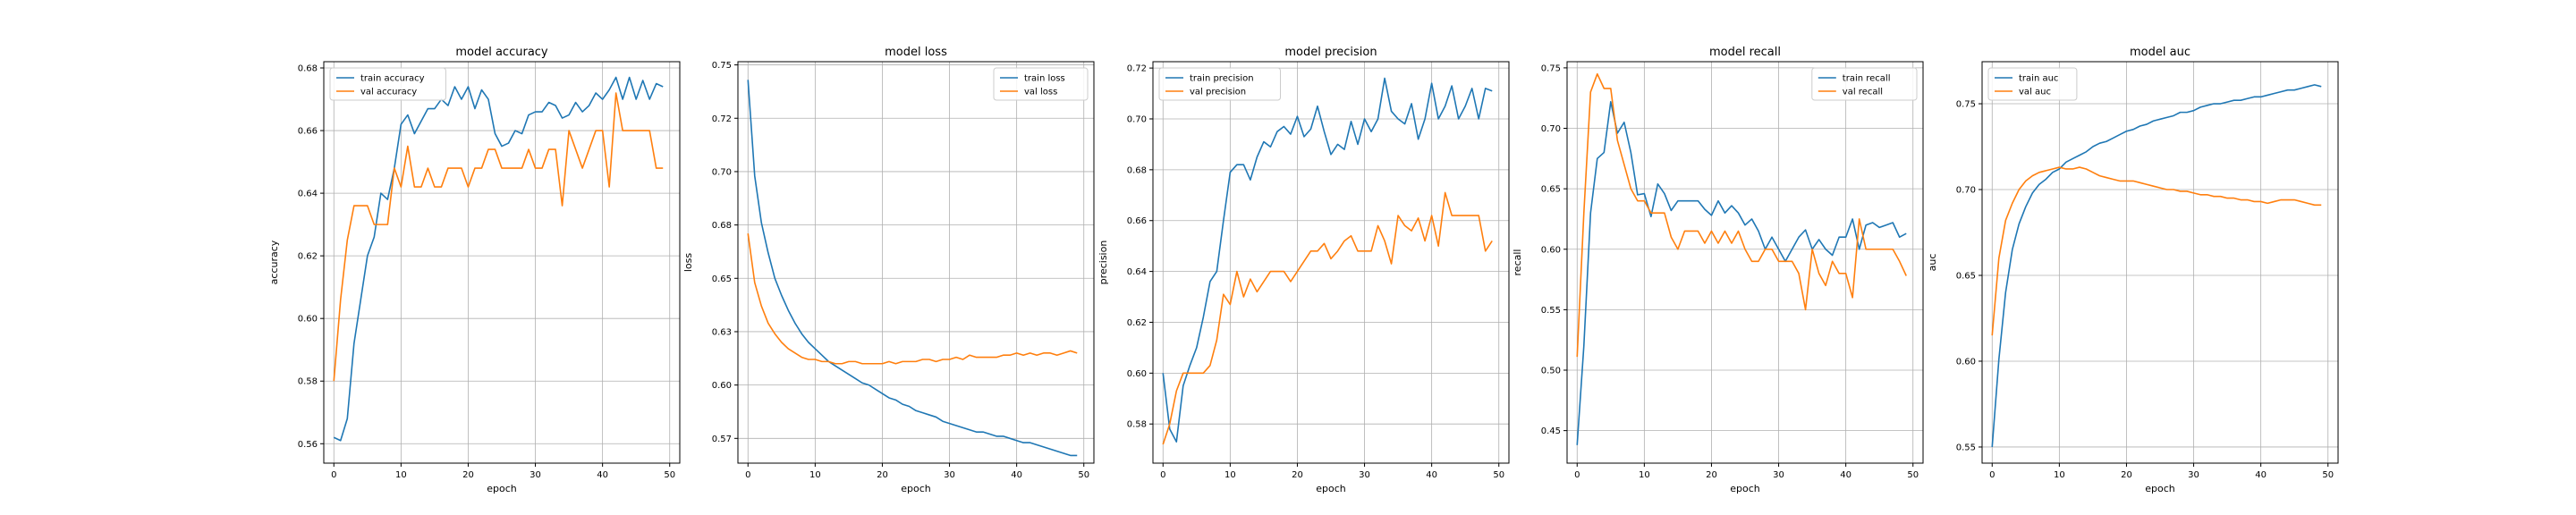 Image resolution: width=2576 pixels, height=515 pixels. I want to click on y-axis-label: auc, so click(1932, 263).